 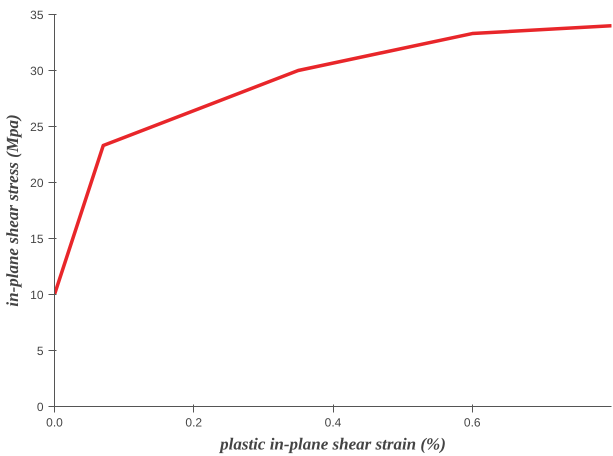 What do you see at coordinates (333, 423) in the screenshot?
I see `x-tick-label: 0.4` at bounding box center [333, 423].